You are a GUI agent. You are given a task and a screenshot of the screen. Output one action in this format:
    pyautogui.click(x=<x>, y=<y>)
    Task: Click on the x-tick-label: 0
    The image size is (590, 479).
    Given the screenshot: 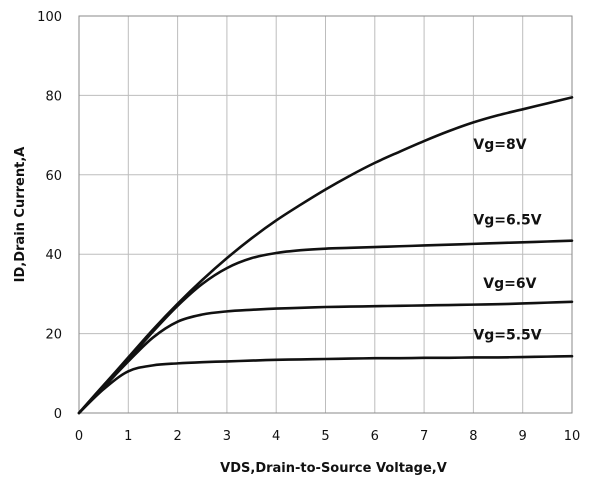 What is the action you would take?
    pyautogui.click(x=79, y=436)
    